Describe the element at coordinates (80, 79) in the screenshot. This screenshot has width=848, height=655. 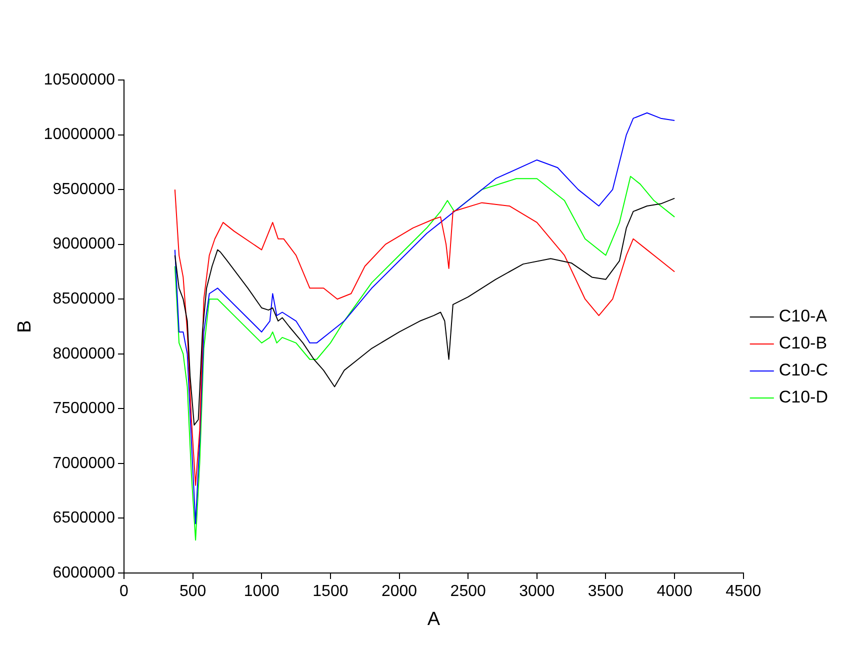
I see `y-tick-label: 10500000` at that location.